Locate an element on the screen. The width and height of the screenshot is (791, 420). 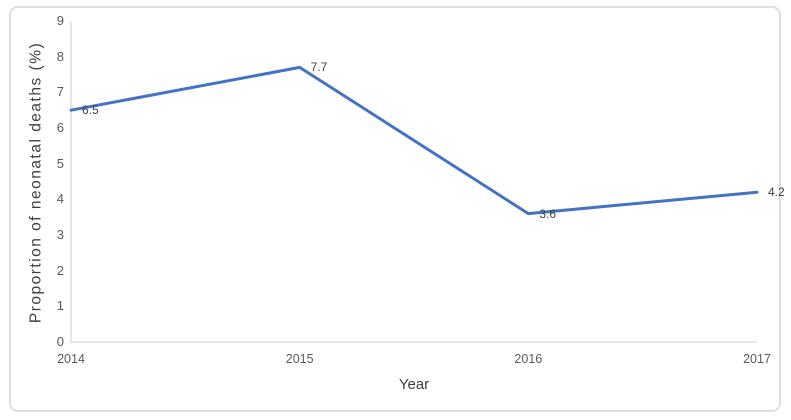
data-point-label: 6.5 is located at coordinates (90, 110).